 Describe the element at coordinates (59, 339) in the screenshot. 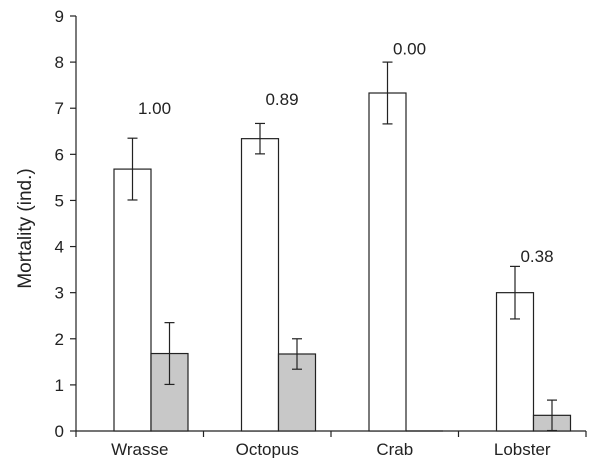

I see `y-tick-label: 2` at that location.